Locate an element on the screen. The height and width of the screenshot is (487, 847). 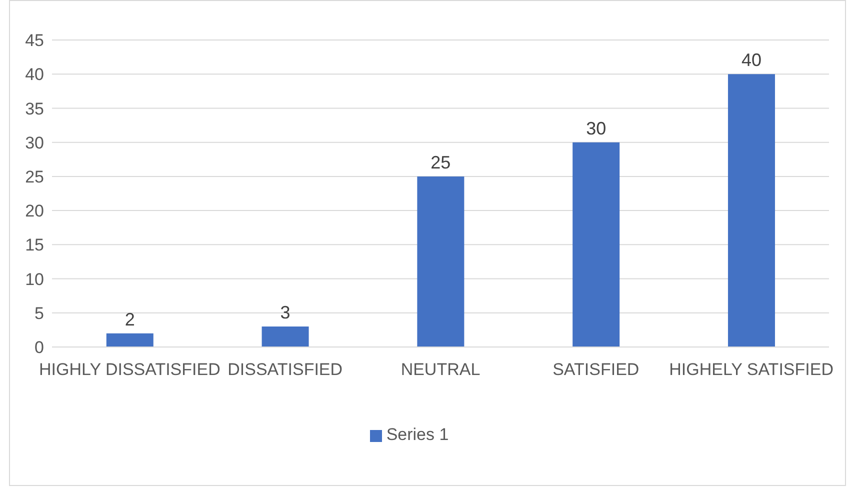
y-tick-label: 45 is located at coordinates (34, 40).